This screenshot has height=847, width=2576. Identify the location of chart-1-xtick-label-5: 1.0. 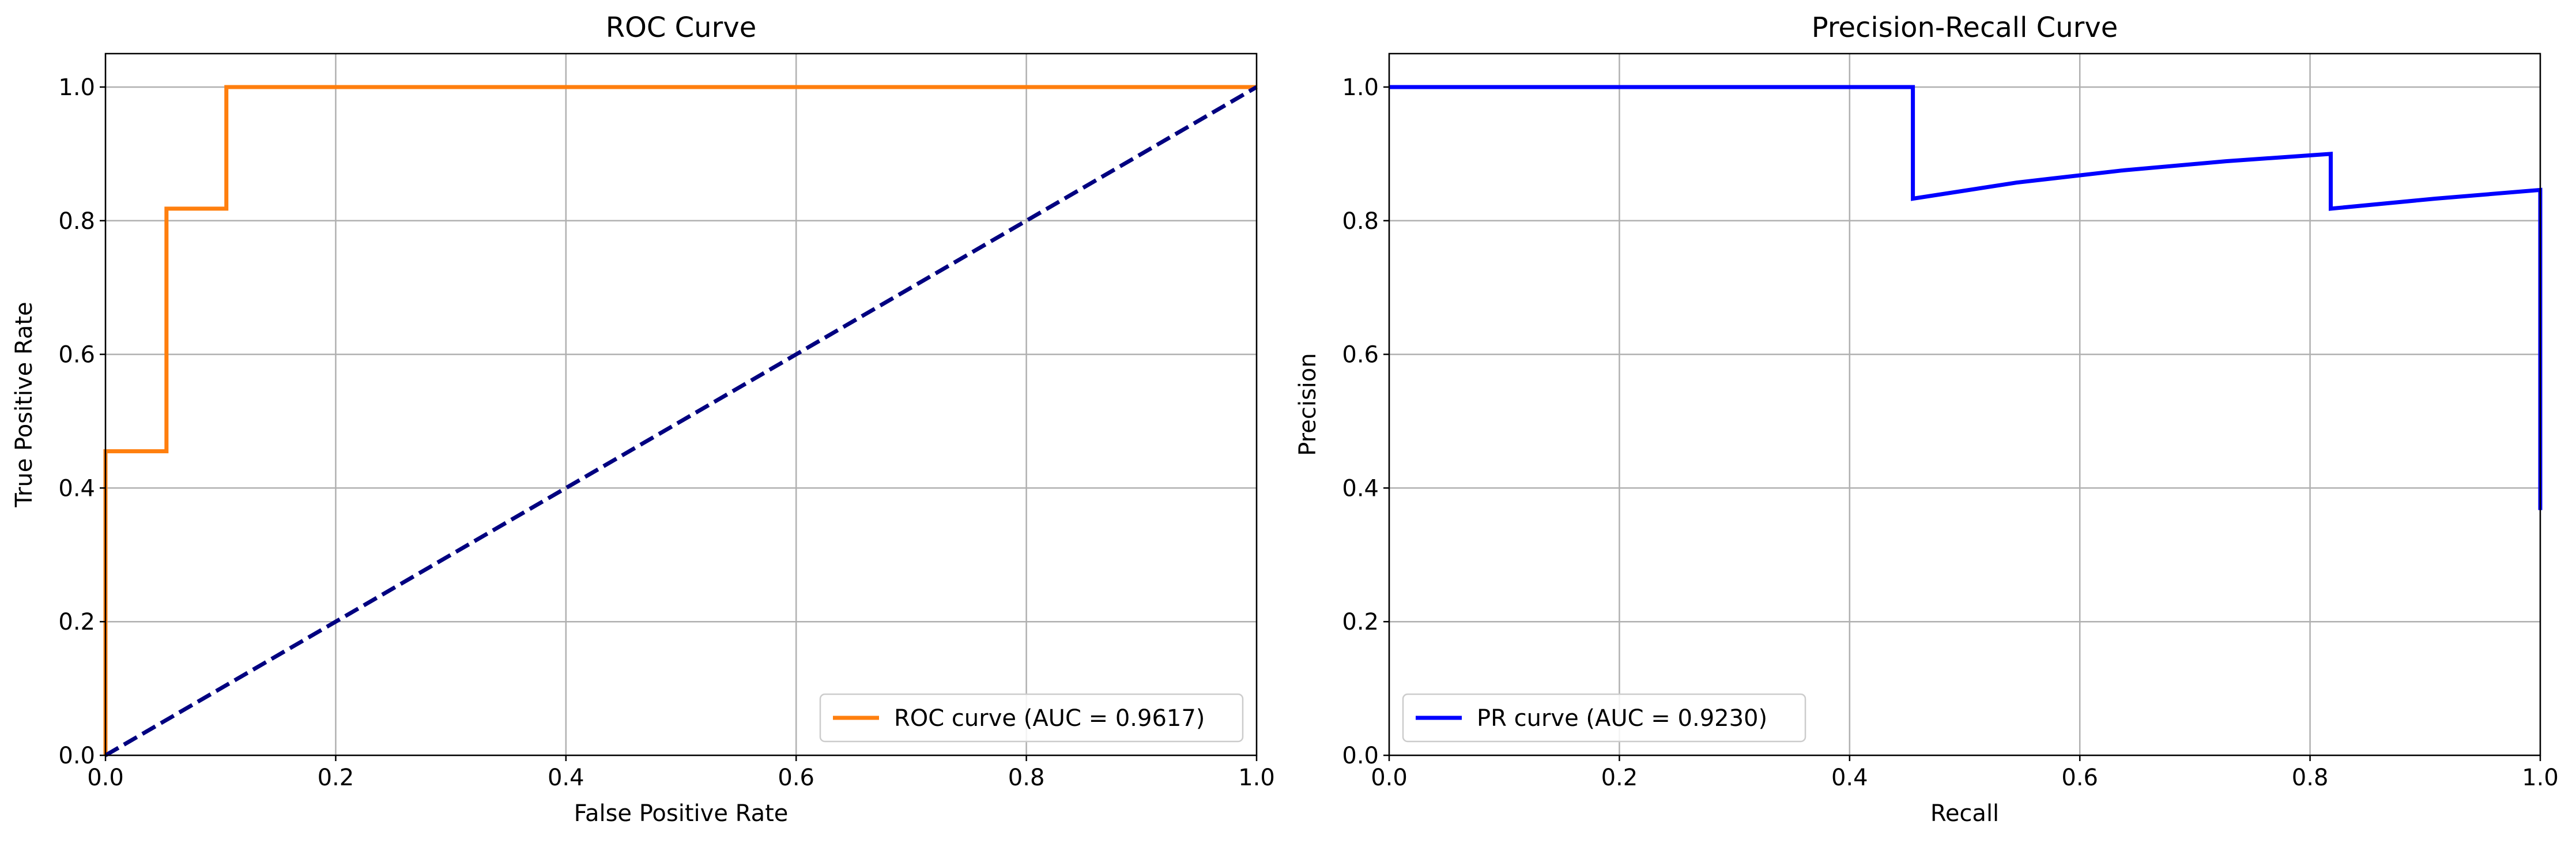
(1256, 778).